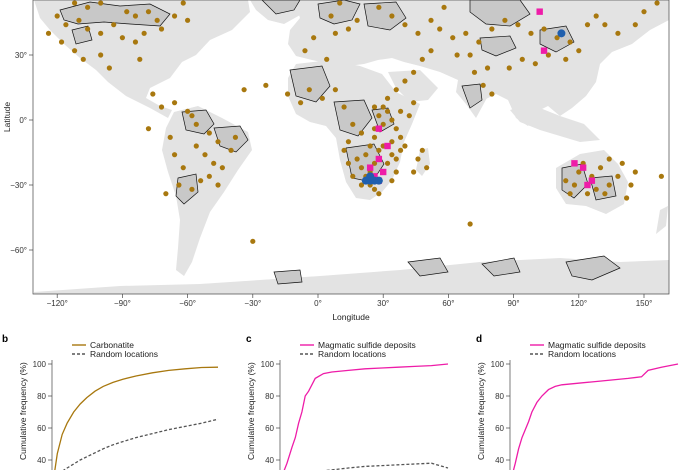  What do you see at coordinates (472, 96) in the screenshot?
I see `craton-indian` at bounding box center [472, 96].